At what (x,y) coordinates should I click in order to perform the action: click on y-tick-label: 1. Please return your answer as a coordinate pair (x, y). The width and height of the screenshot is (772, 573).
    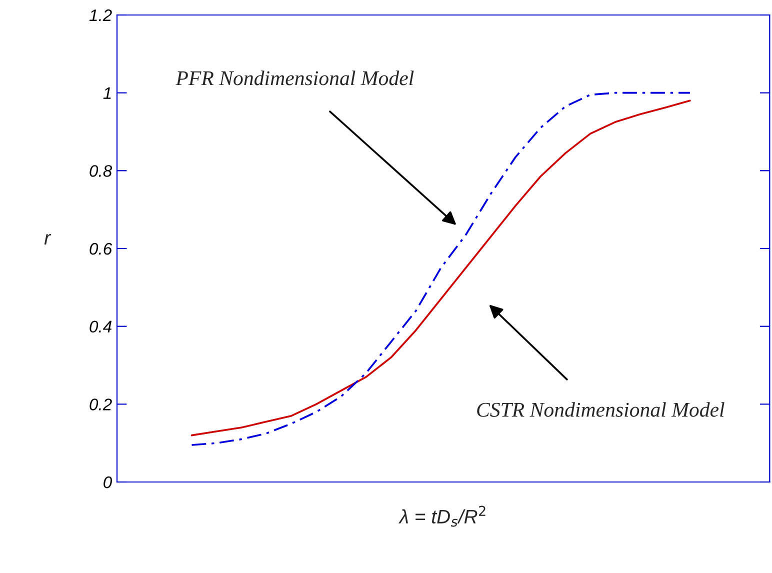
    Looking at the image, I should click on (107, 93).